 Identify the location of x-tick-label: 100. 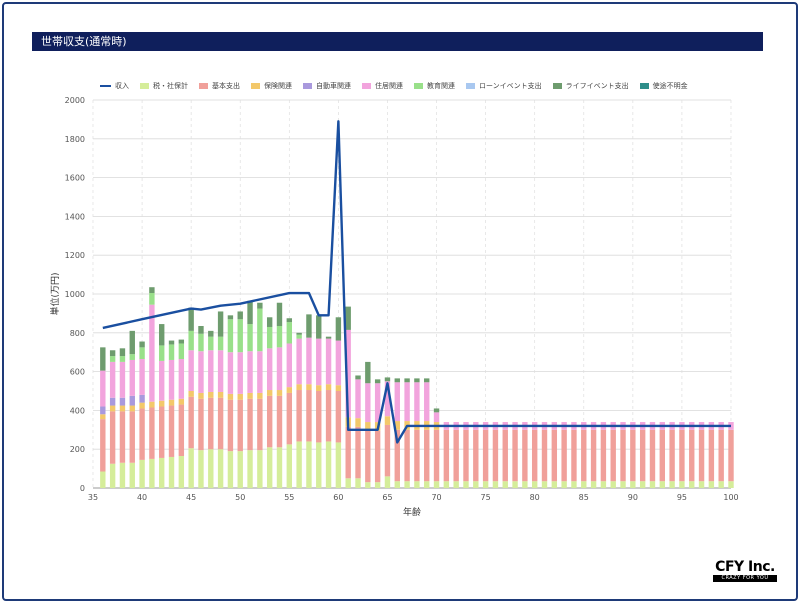
(730, 497).